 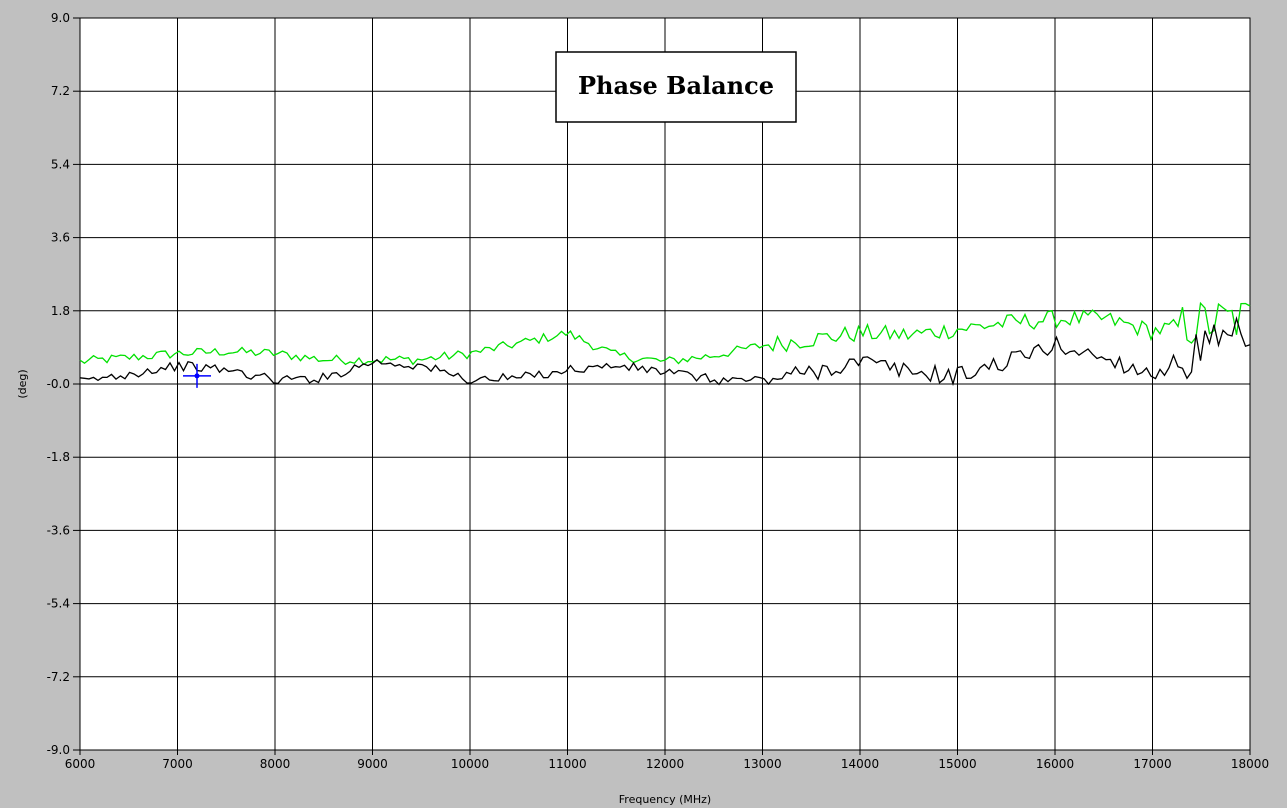 I want to click on x-tick-label: 10000, so click(x=470, y=764).